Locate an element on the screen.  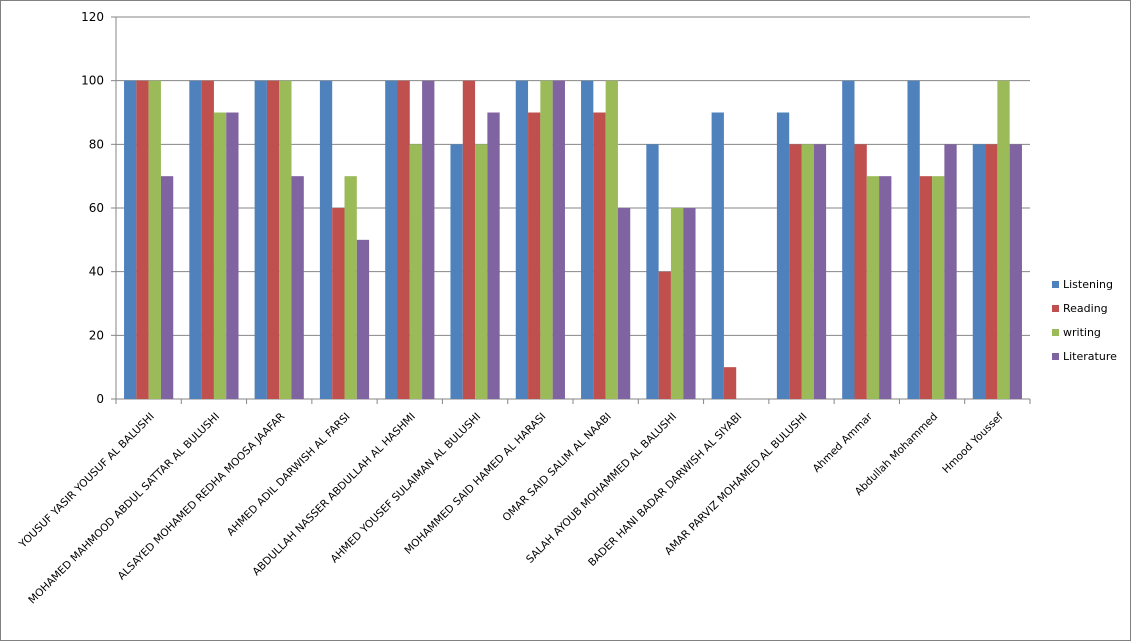
y-tick-label: 40 is located at coordinates (96, 272).